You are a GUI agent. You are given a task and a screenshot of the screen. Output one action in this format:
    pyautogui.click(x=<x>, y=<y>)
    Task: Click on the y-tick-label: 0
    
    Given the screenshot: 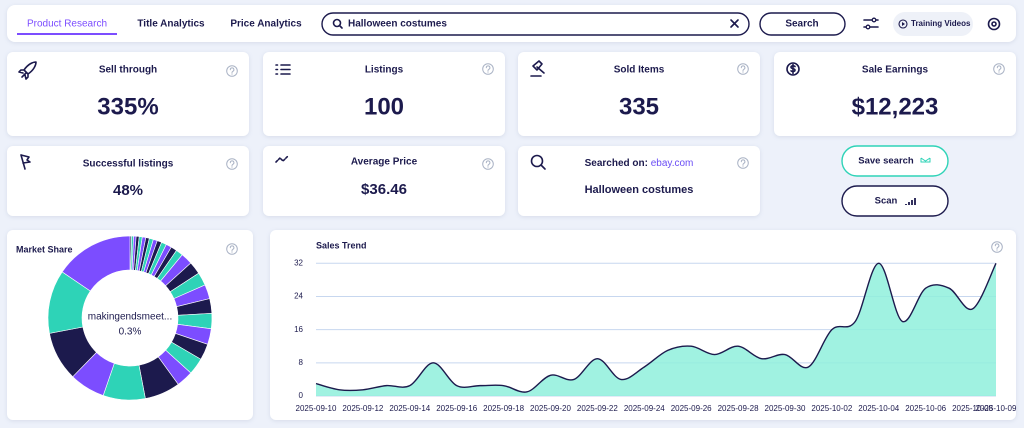 What is the action you would take?
    pyautogui.click(x=301, y=395)
    